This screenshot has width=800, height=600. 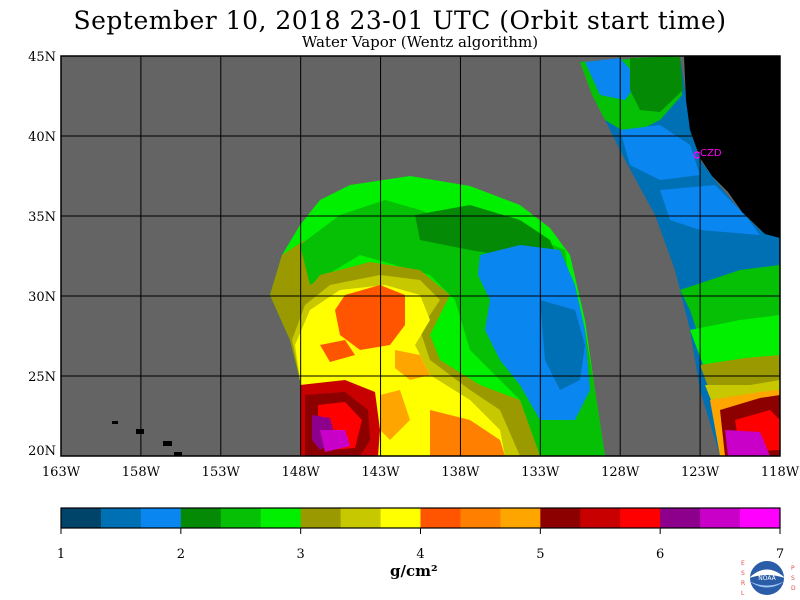 I want to click on lon-label: 133W, so click(x=540, y=472).